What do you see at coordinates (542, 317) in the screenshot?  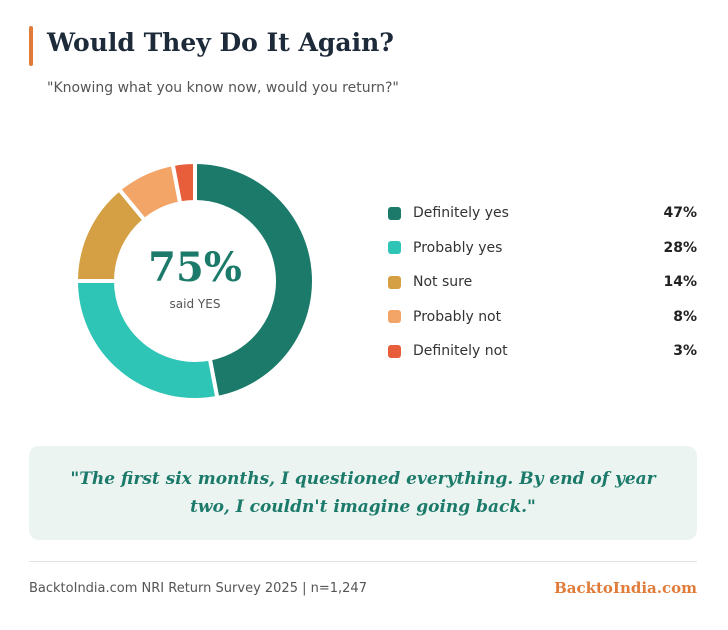 I see `legend-item: Probably not 8%` at bounding box center [542, 317].